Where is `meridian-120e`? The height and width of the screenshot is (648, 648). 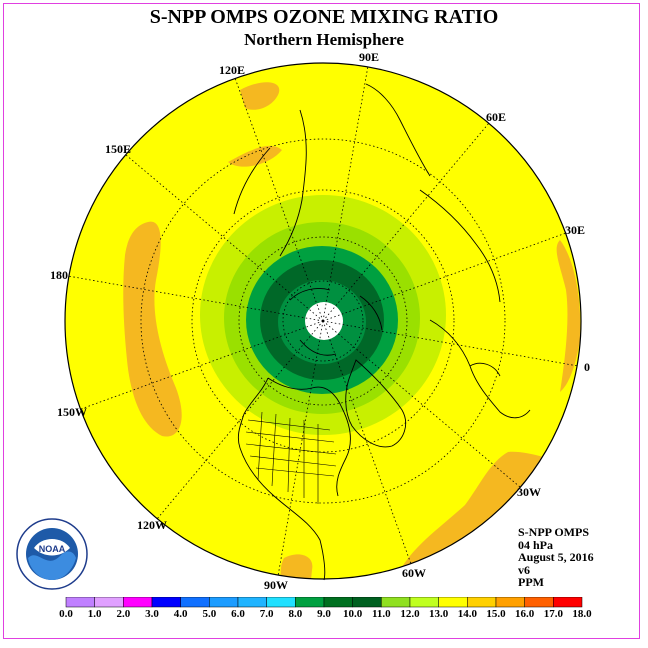
meridian-120e is located at coordinates (279, 199).